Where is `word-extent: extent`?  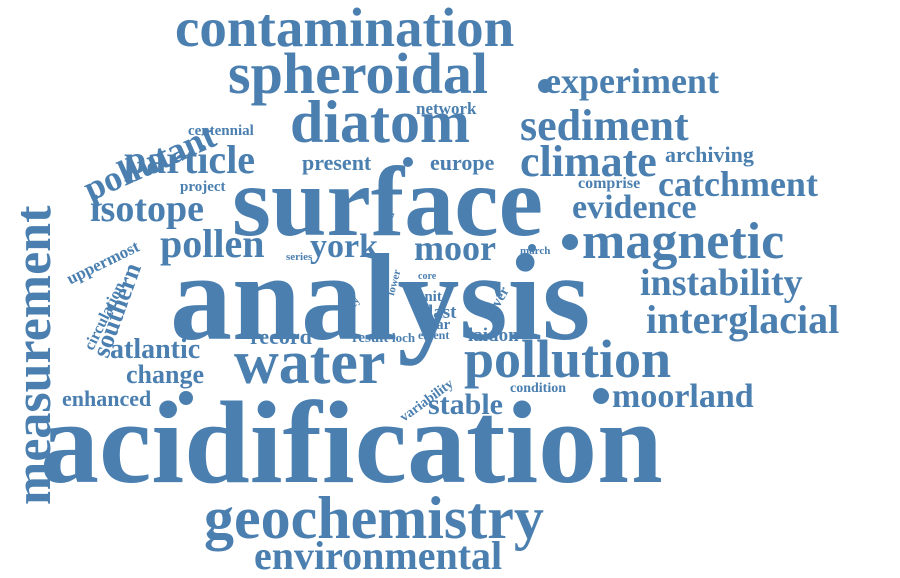
word-extent: extent is located at coordinates (434, 335).